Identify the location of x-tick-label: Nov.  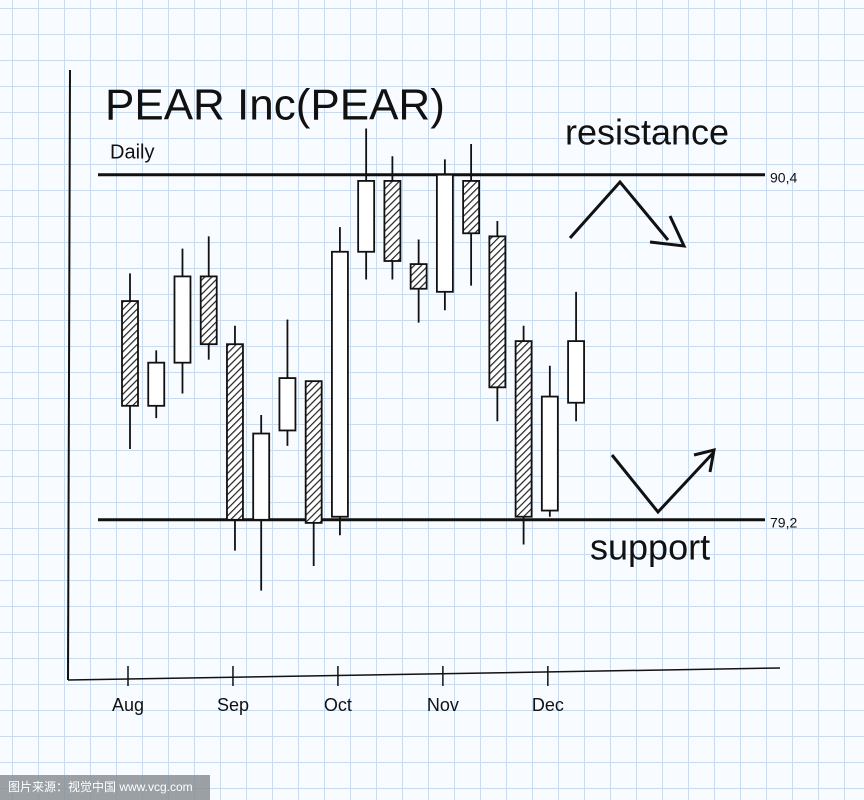
(443, 705).